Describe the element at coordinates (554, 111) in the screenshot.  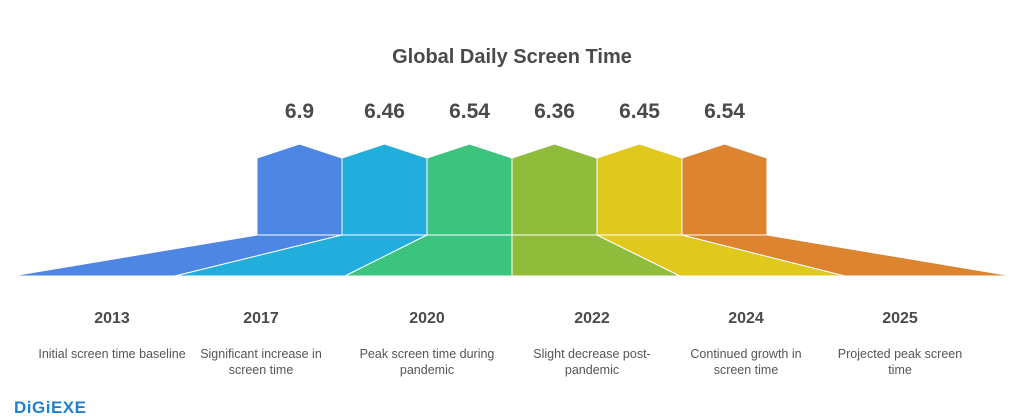
I see `value-label: 6.36` at that location.